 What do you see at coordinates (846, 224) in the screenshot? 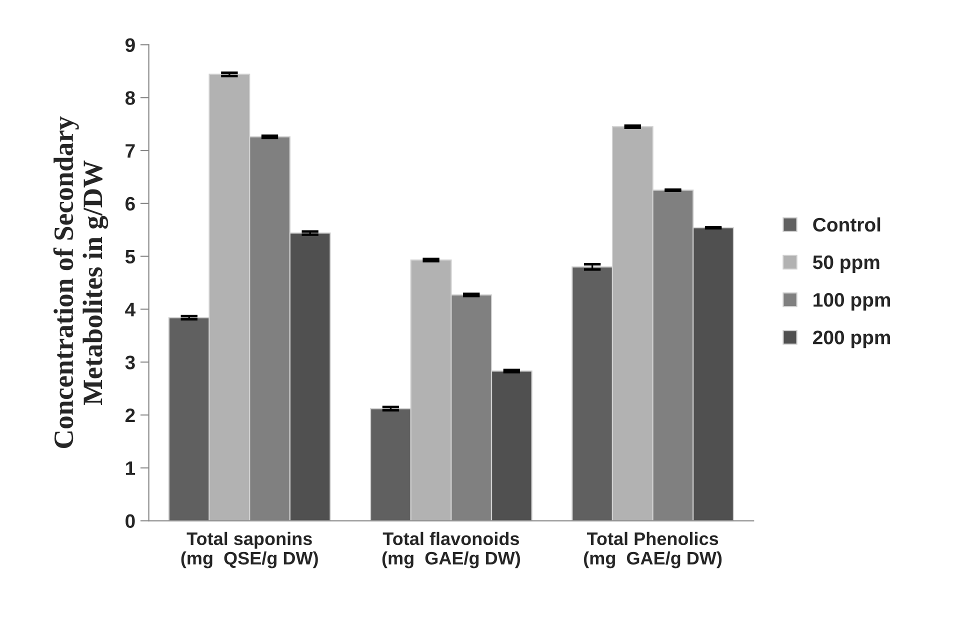
I see `legend-label: Control` at bounding box center [846, 224].